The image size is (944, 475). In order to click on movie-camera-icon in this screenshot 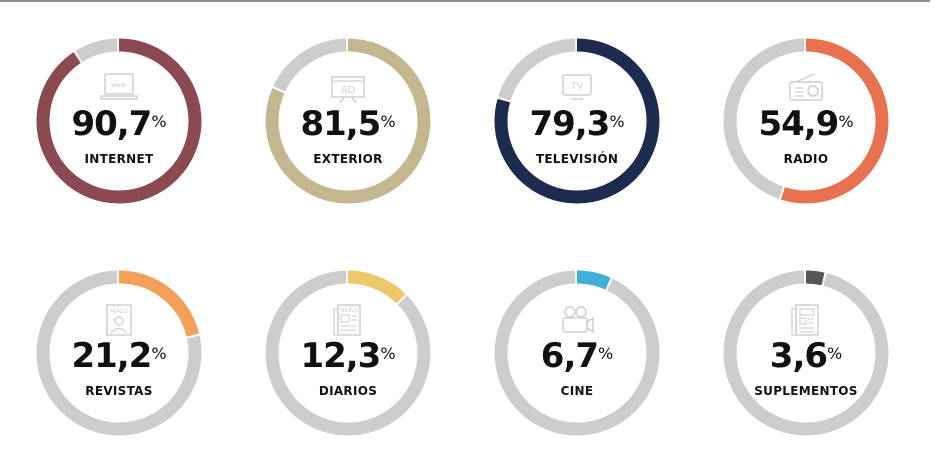, I will do `click(578, 320)`.